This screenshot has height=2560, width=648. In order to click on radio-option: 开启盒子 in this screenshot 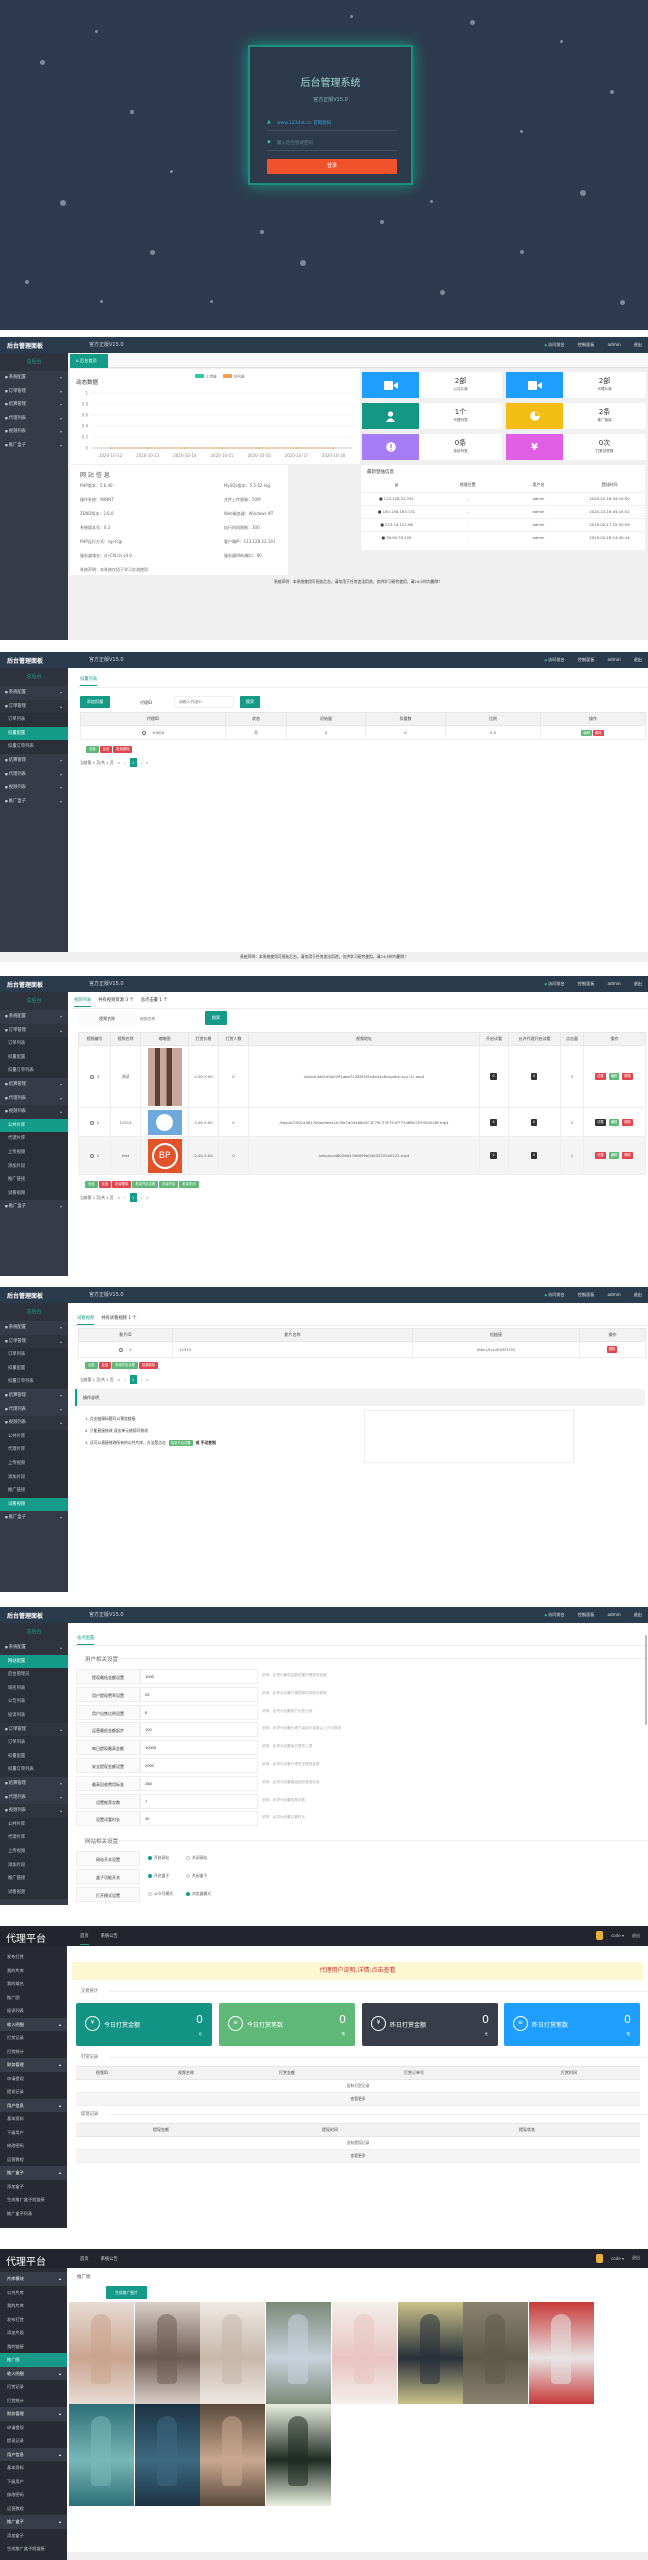, I will do `click(158, 1876)`.